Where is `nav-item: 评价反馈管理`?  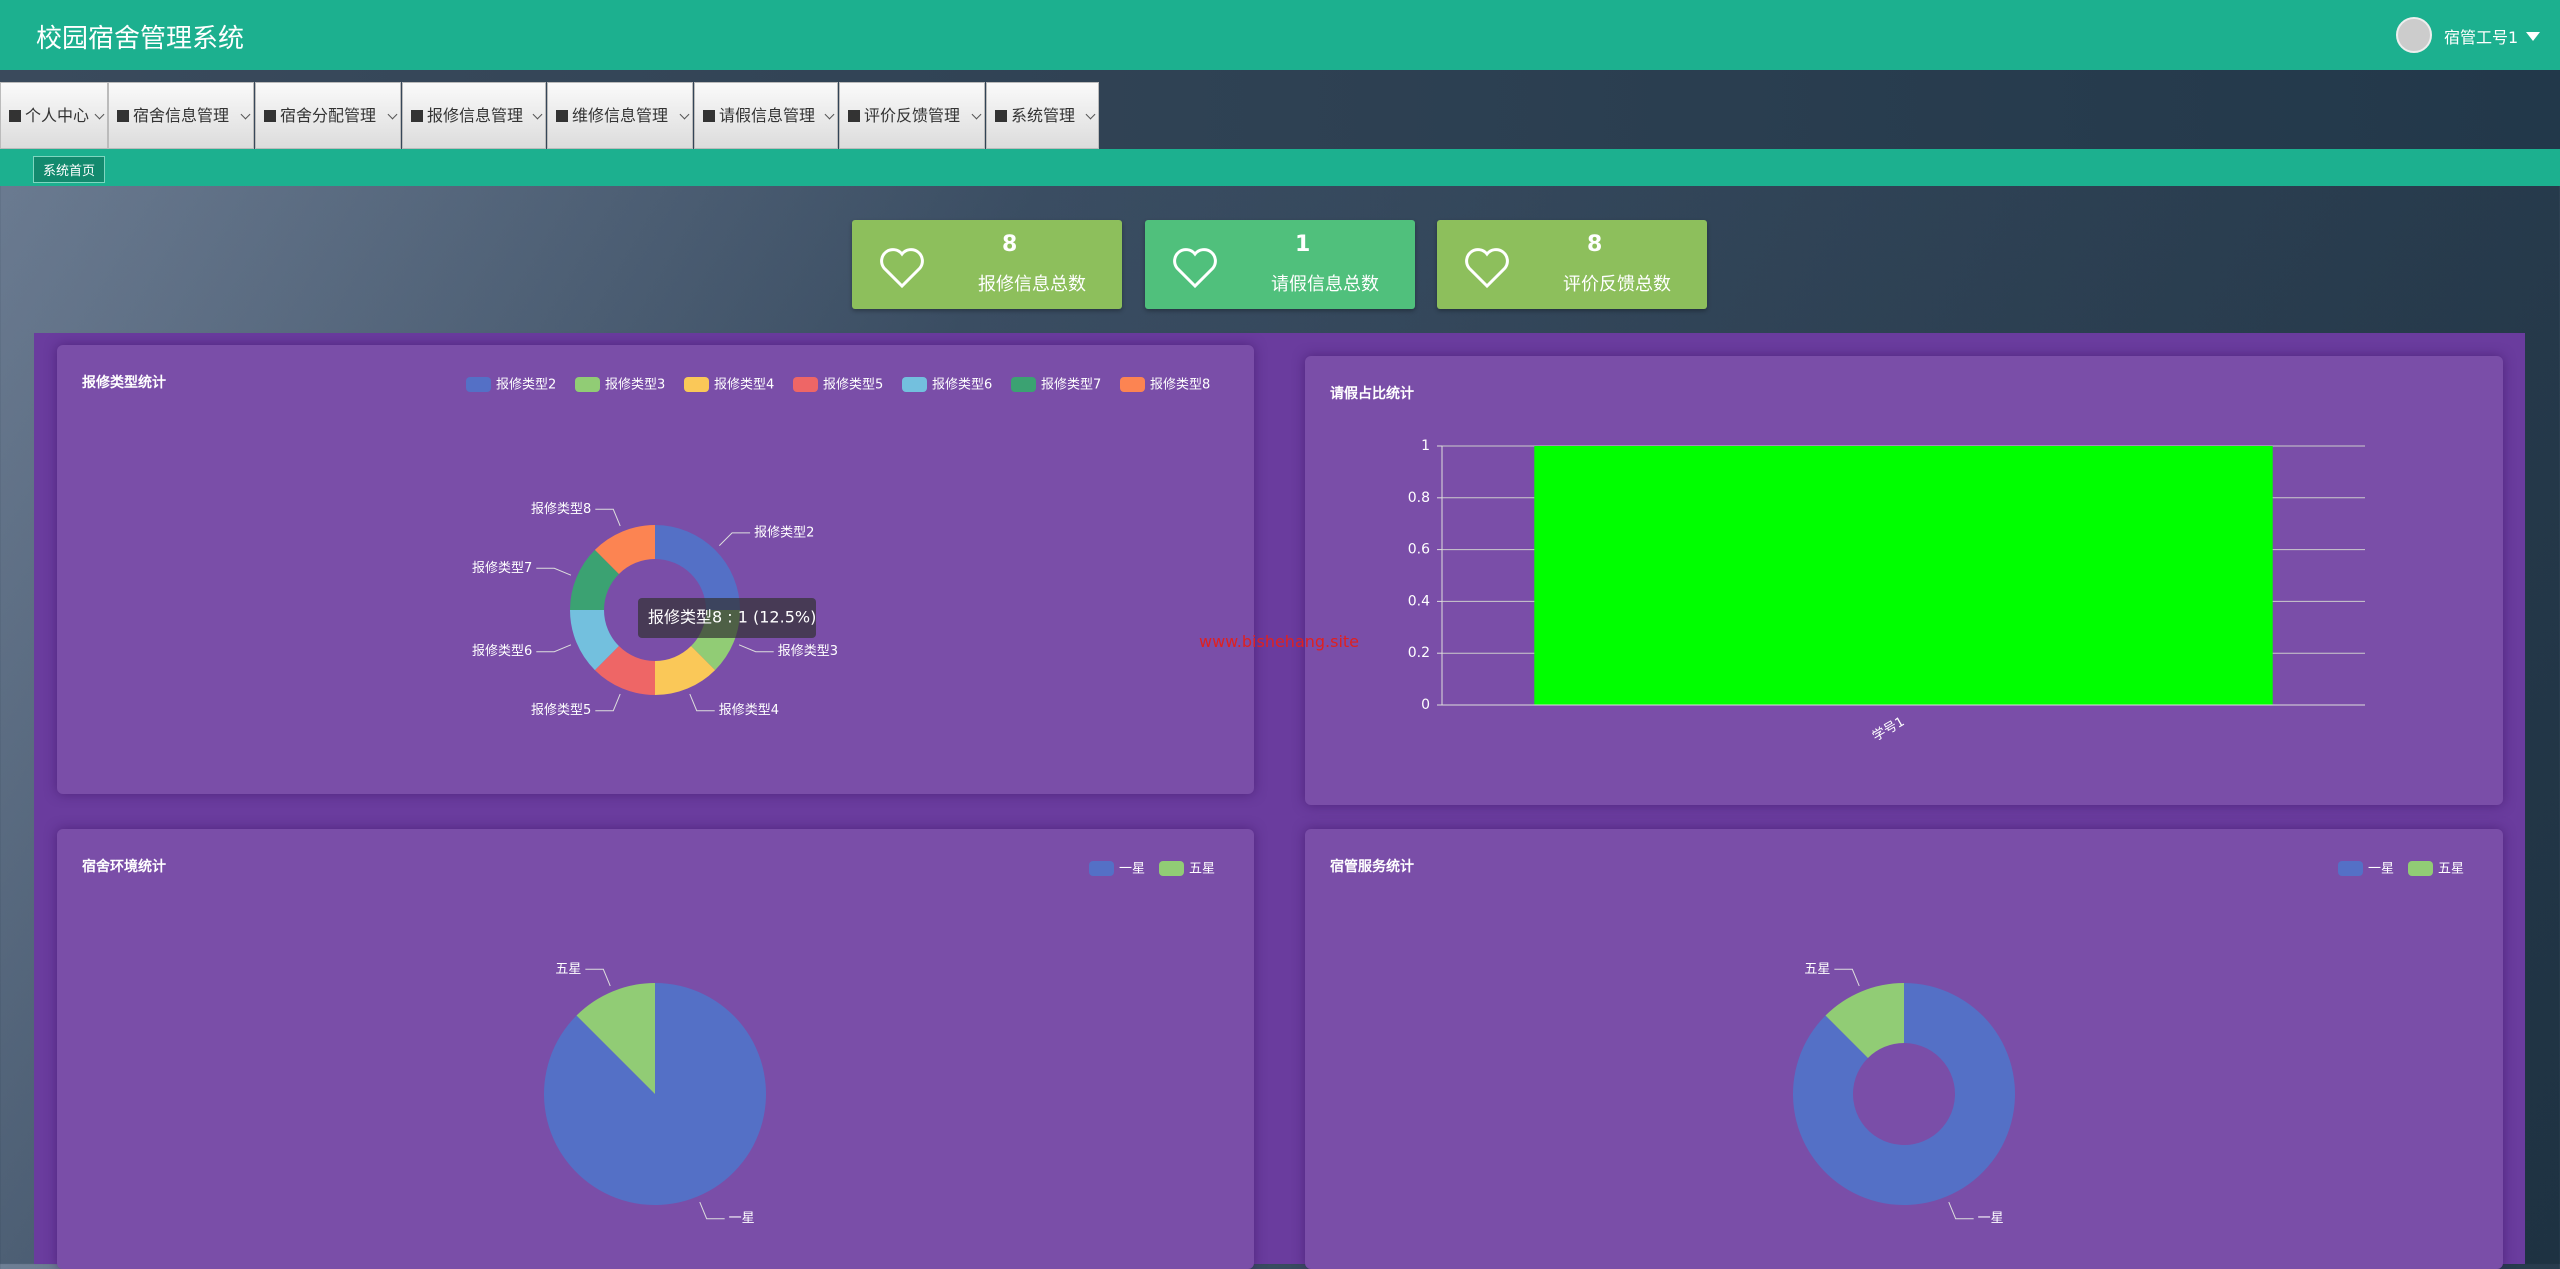 nav-item: 评价反馈管理 is located at coordinates (912, 115).